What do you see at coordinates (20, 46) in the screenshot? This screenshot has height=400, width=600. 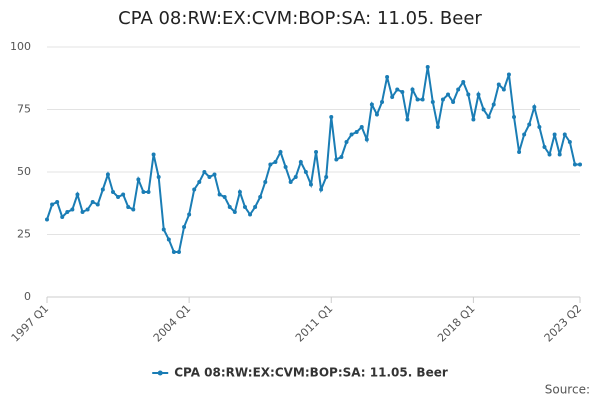 I see `y-tick-label: 100` at bounding box center [20, 46].